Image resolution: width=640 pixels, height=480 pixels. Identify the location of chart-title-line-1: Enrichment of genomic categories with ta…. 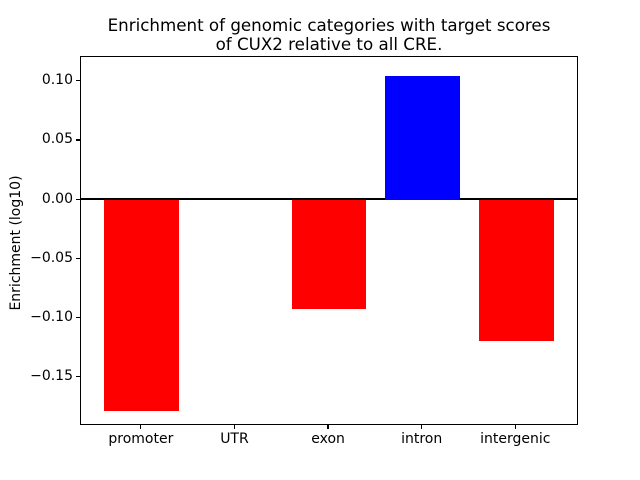
(329, 25).